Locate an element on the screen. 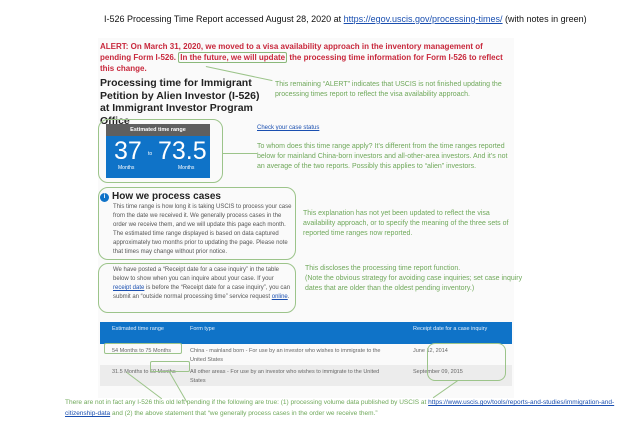 Image resolution: width=630 pixels, height=425 pixels. estimate-low-unit: Months is located at coordinates (126, 168).